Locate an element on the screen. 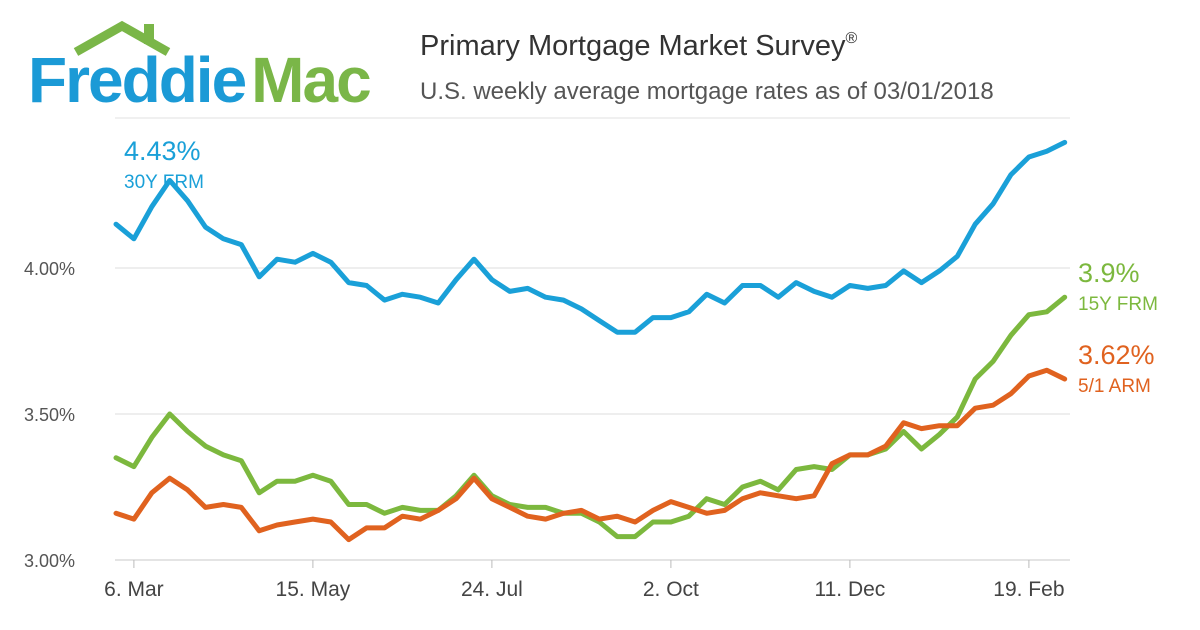  x-tick-label: 6. Mar is located at coordinates (134, 589).